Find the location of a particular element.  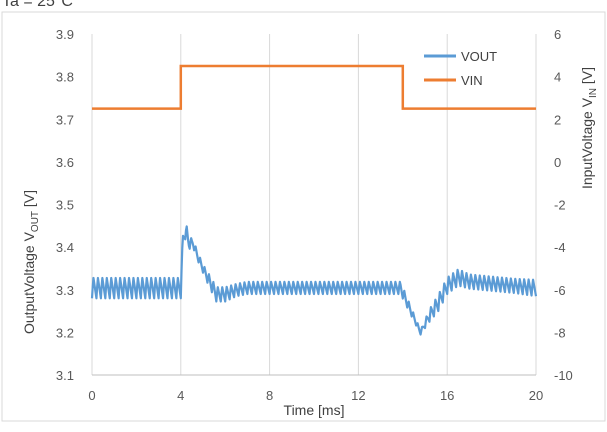

top-text: Ta = 25°C is located at coordinates (37, 5).